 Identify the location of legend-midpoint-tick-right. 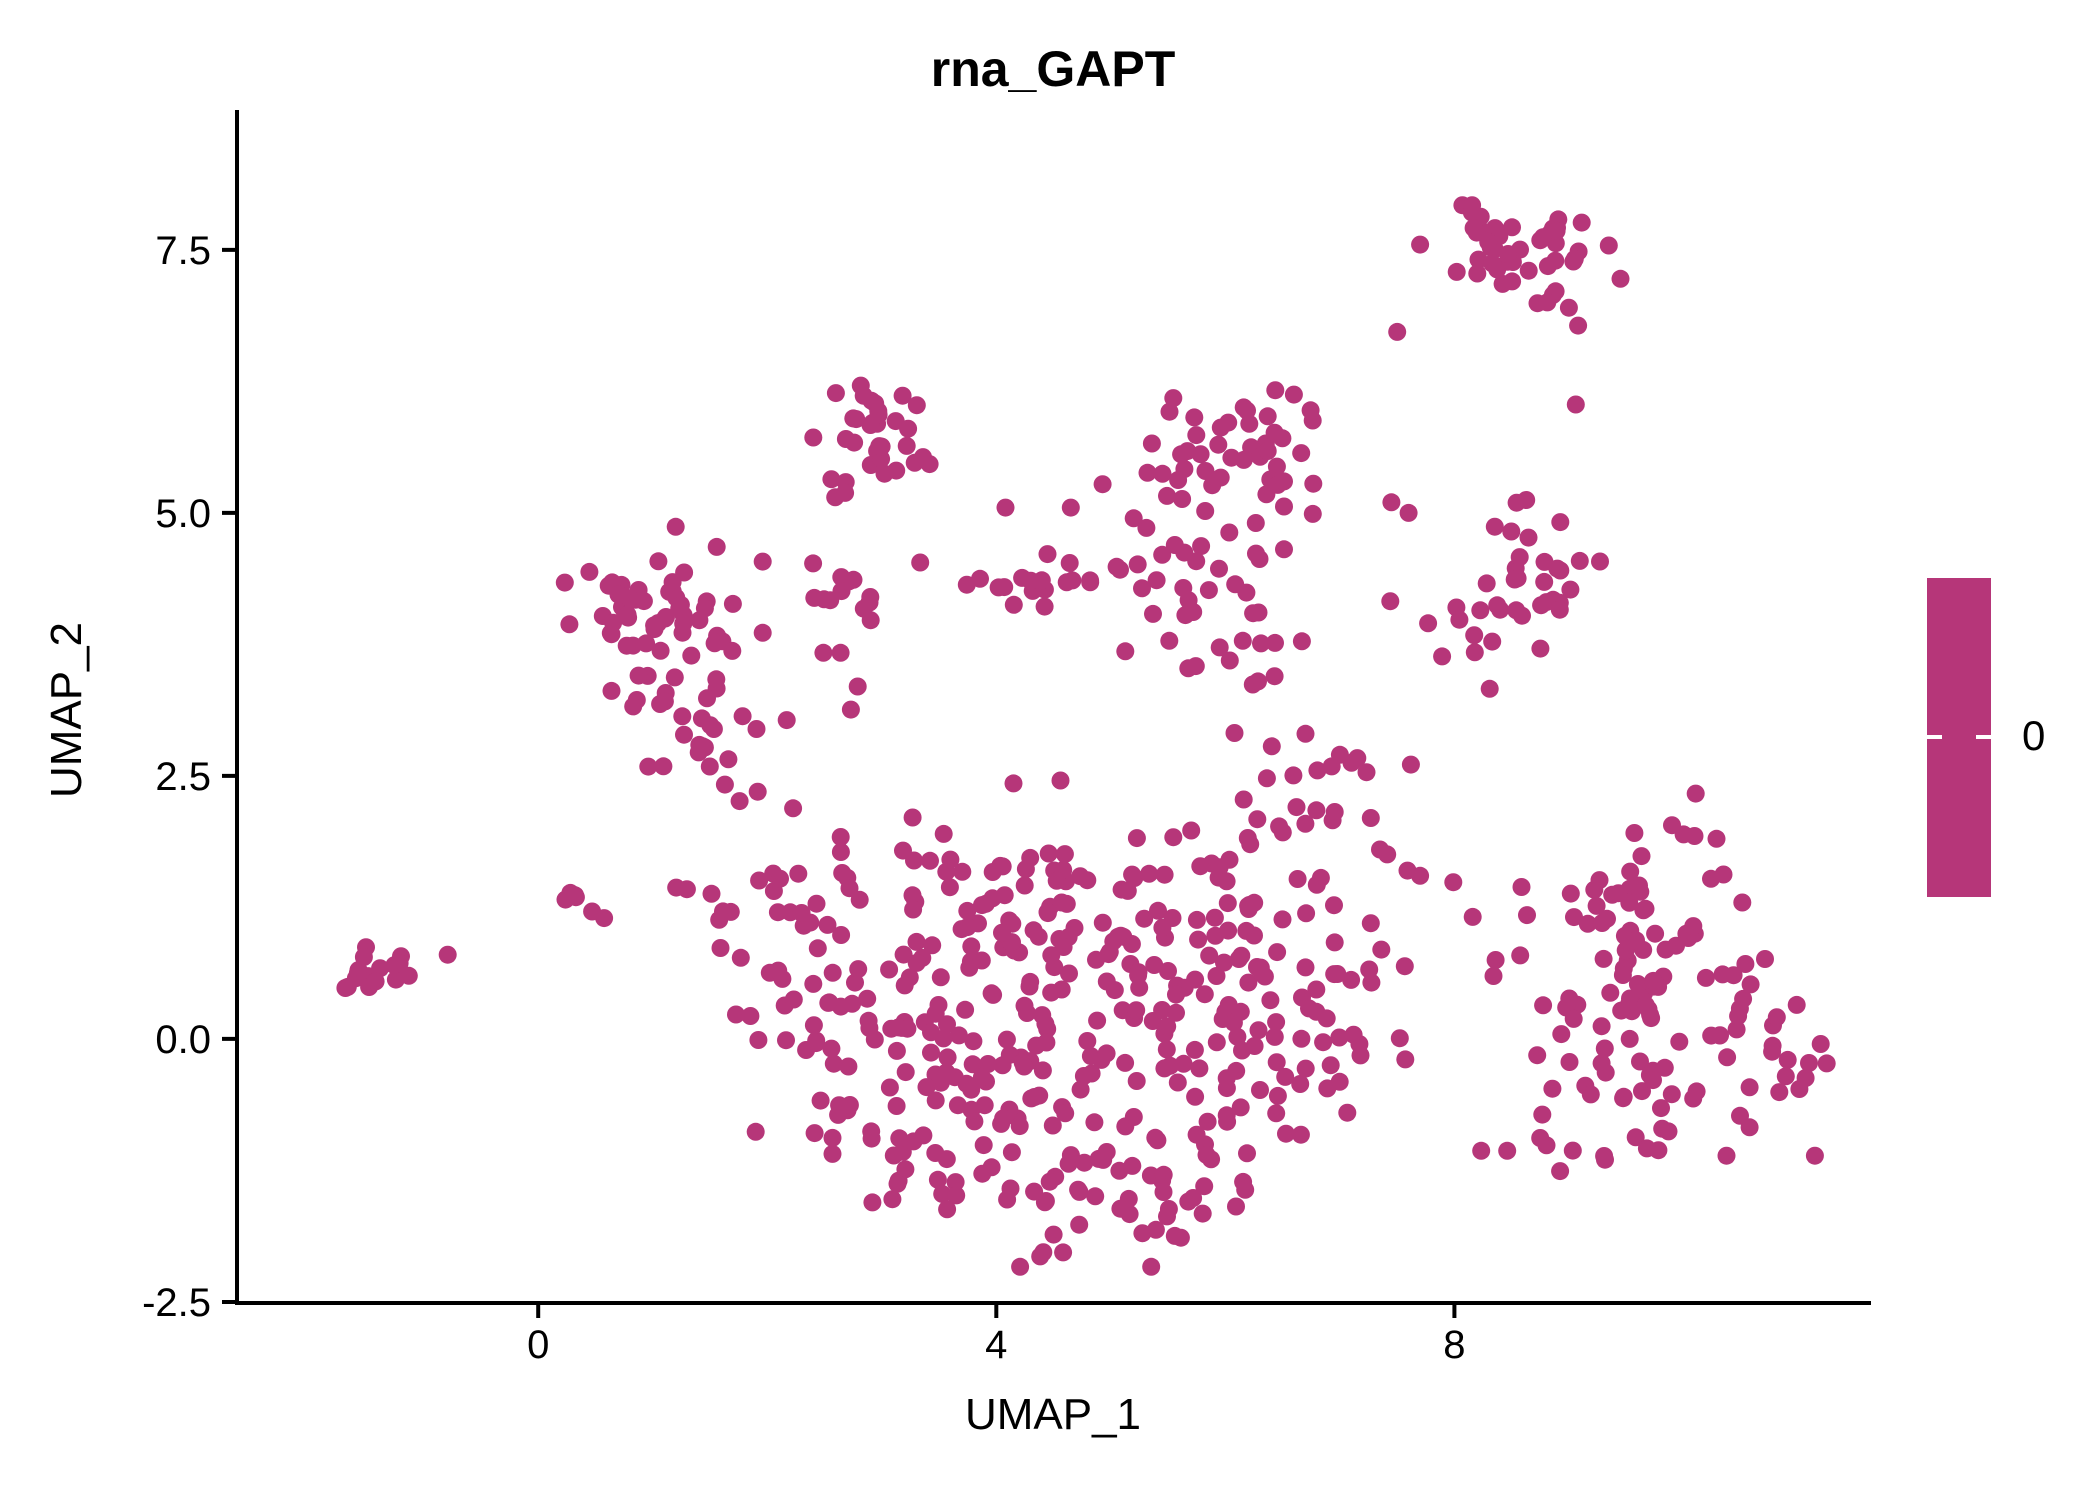
(1983, 737).